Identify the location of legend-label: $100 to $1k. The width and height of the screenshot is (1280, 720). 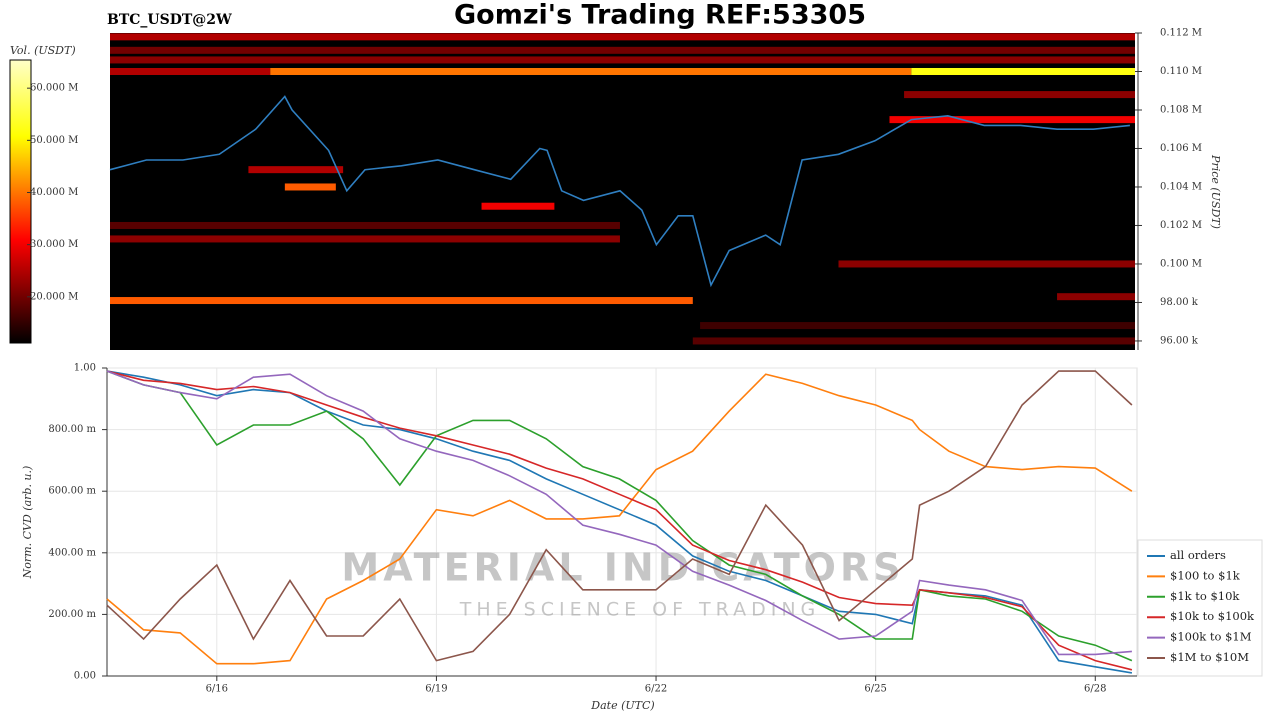
(1205, 575).